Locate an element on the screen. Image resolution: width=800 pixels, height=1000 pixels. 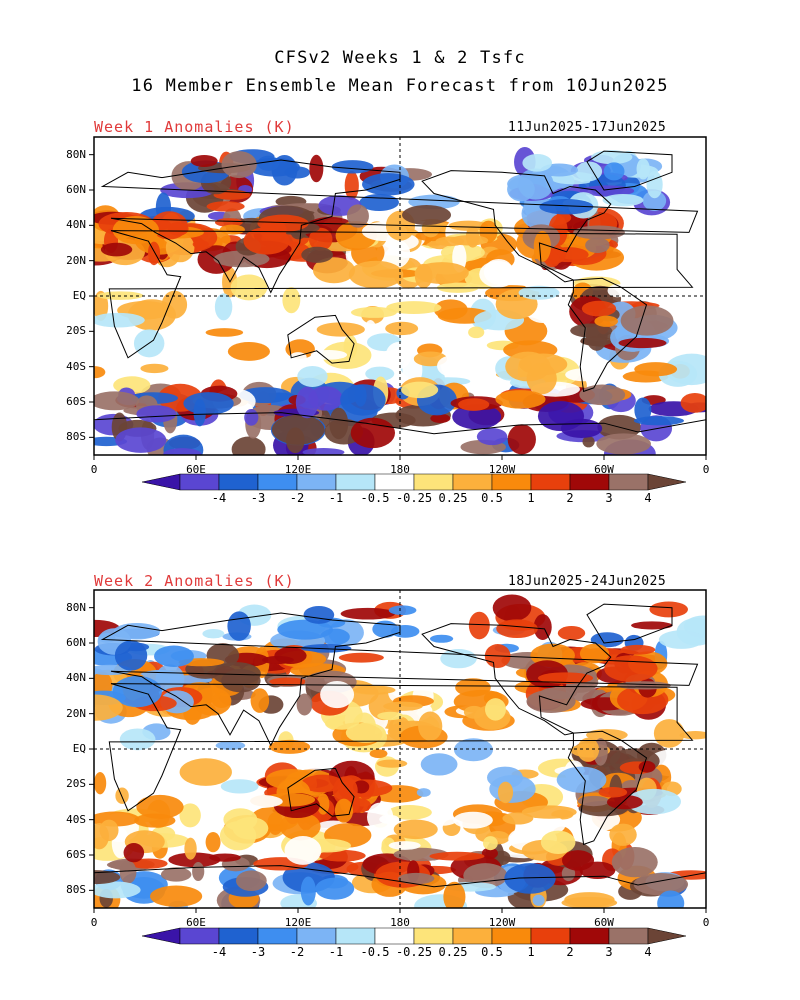
colorbar-week1 is located at coordinates (414, 482).